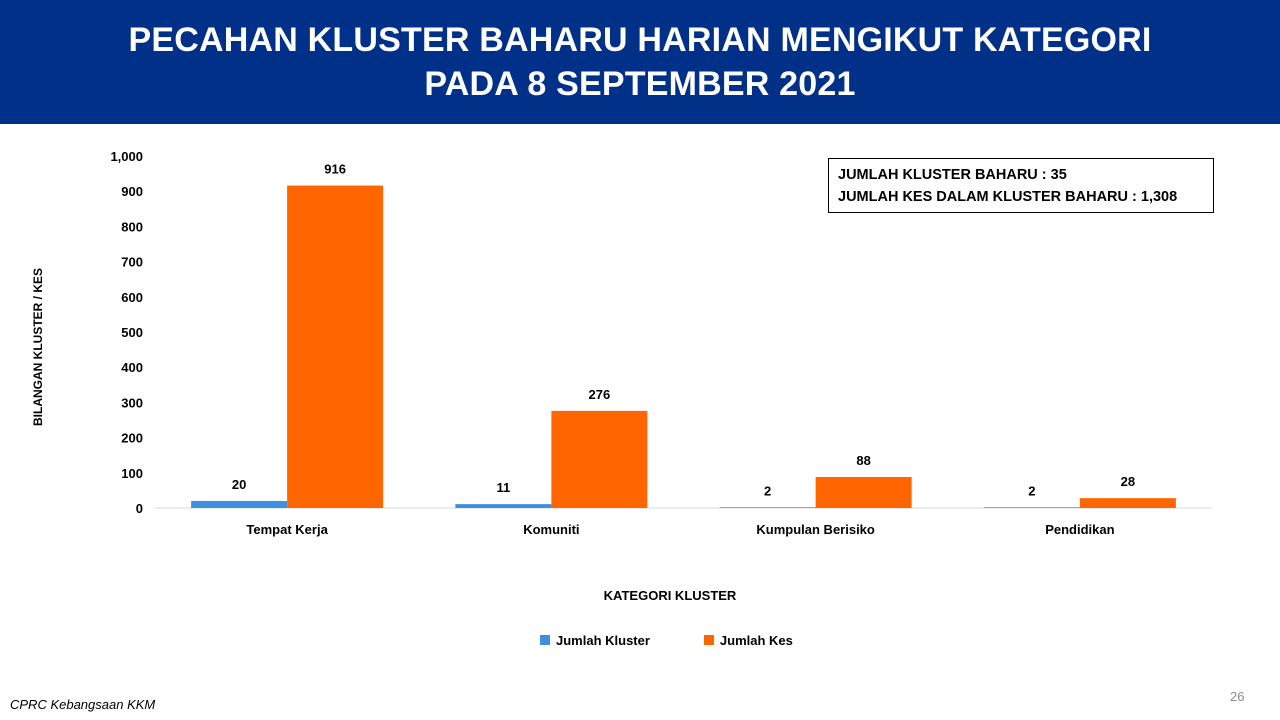  What do you see at coordinates (1237, 696) in the screenshot?
I see `page-number: 26` at bounding box center [1237, 696].